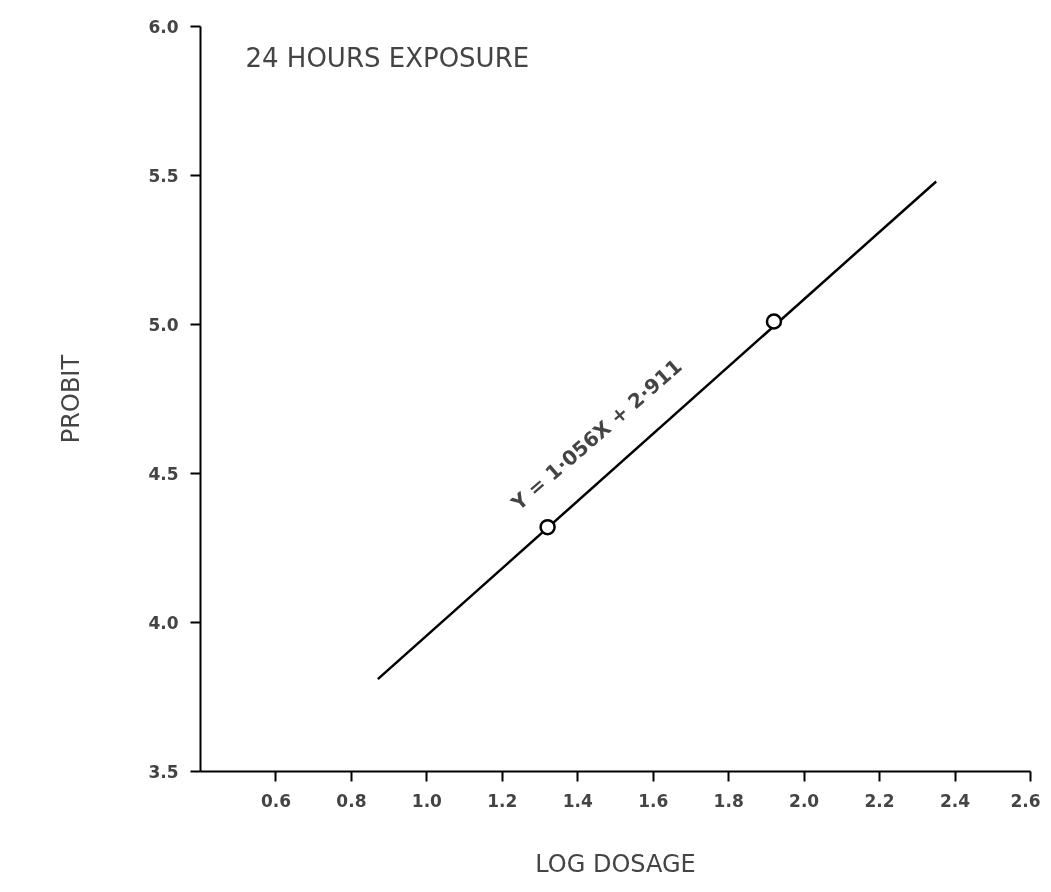 The image size is (1051, 892). What do you see at coordinates (804, 800) in the screenshot?
I see `x-tick-label: 2.0` at bounding box center [804, 800].